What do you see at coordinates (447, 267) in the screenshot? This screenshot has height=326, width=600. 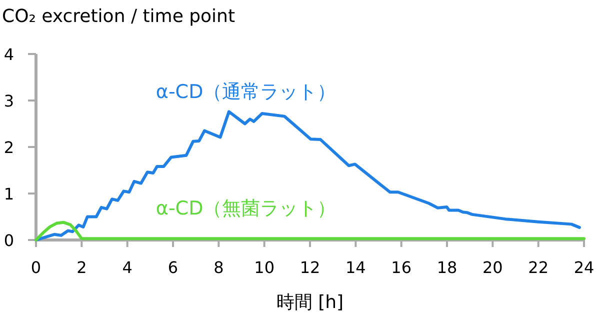 I see `x-tick-label: 18` at bounding box center [447, 267].